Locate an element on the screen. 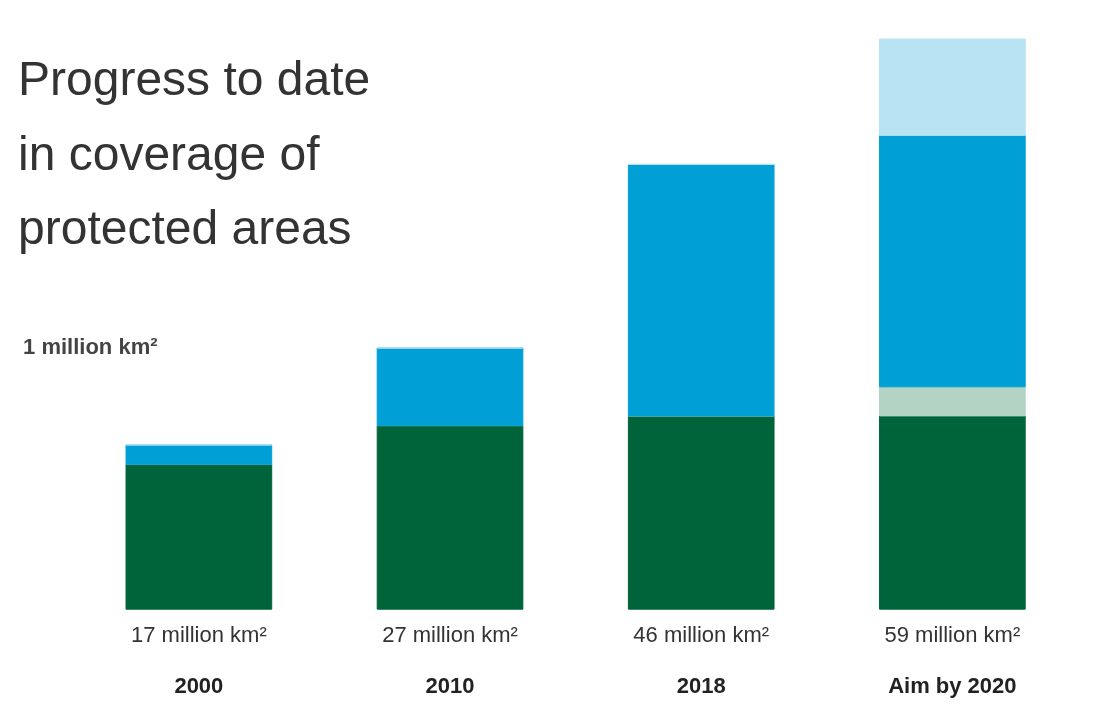 This screenshot has height=709, width=1106. annotation: 1 million km² is located at coordinates (90, 347).